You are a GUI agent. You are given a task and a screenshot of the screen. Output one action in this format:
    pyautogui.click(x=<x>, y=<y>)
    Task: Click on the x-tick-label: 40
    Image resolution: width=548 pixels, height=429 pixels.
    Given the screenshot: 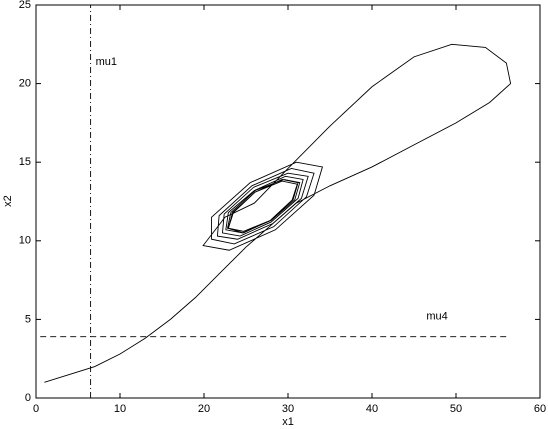 What is the action you would take?
    pyautogui.click(x=372, y=409)
    